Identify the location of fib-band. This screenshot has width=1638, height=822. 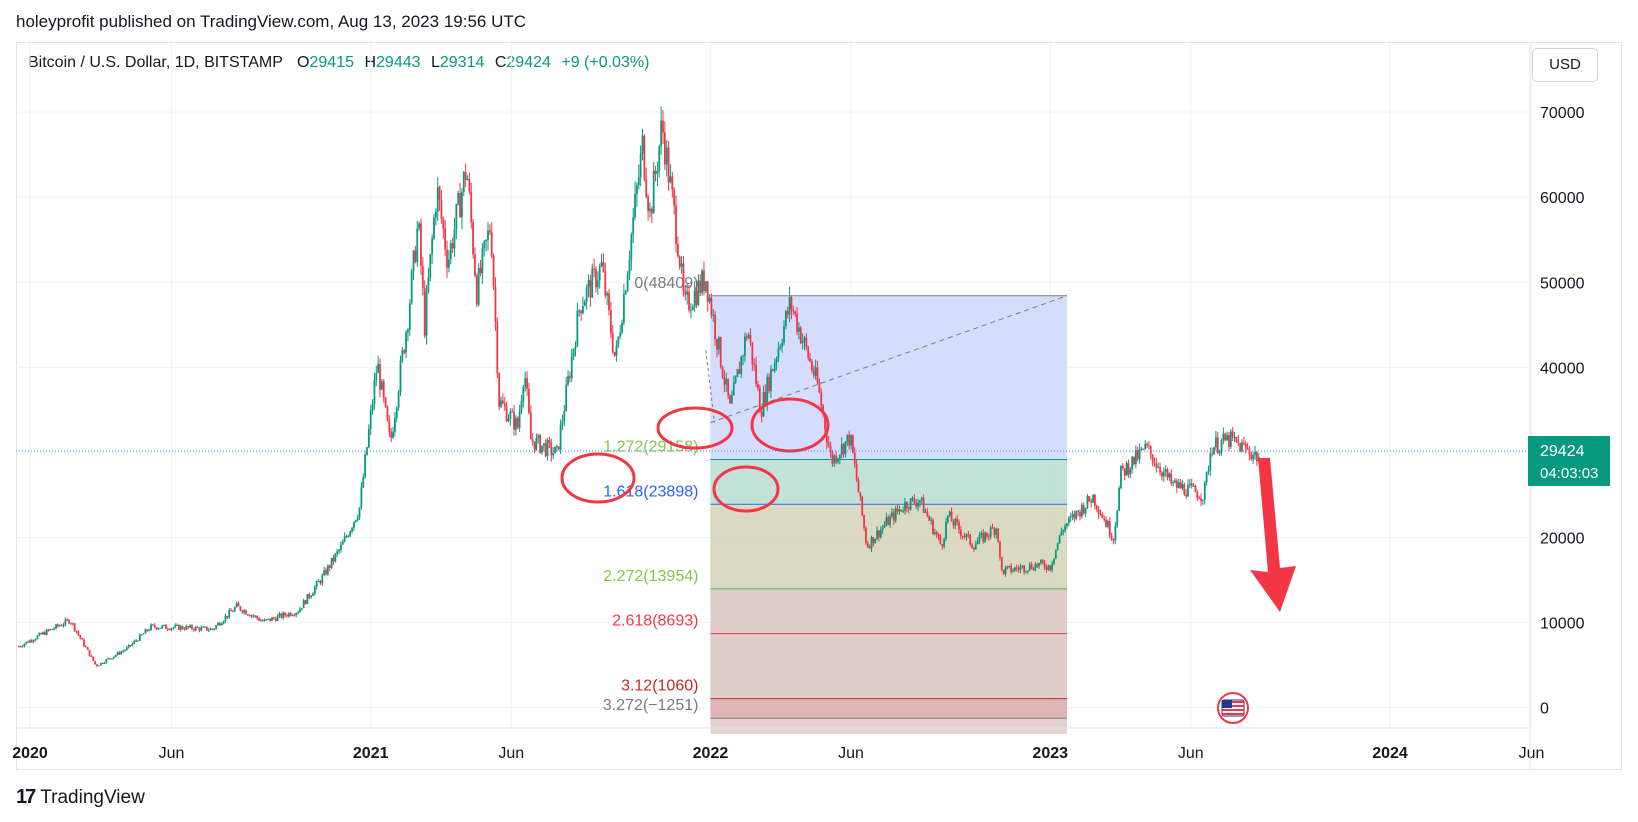
(888, 482).